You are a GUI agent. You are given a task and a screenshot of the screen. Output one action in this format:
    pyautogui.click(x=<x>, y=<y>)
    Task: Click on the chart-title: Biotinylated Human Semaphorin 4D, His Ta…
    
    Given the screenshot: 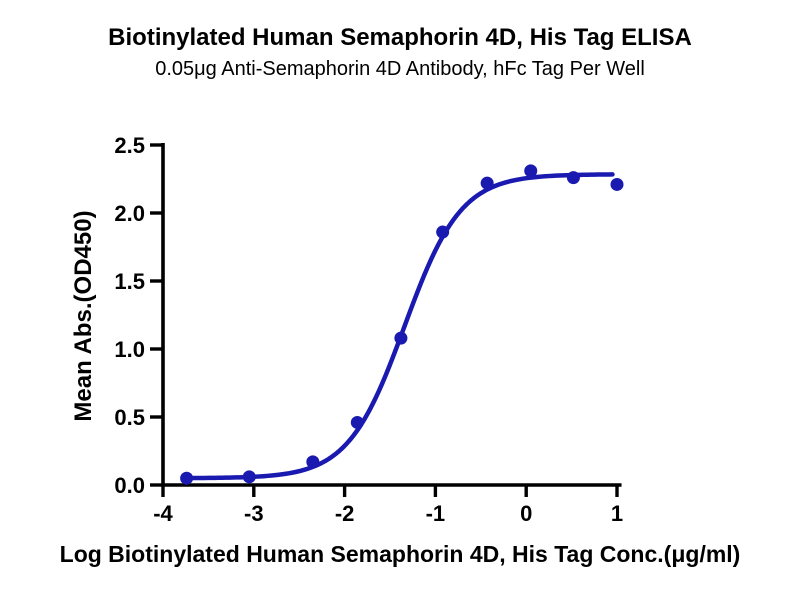 What is the action you would take?
    pyautogui.click(x=400, y=37)
    